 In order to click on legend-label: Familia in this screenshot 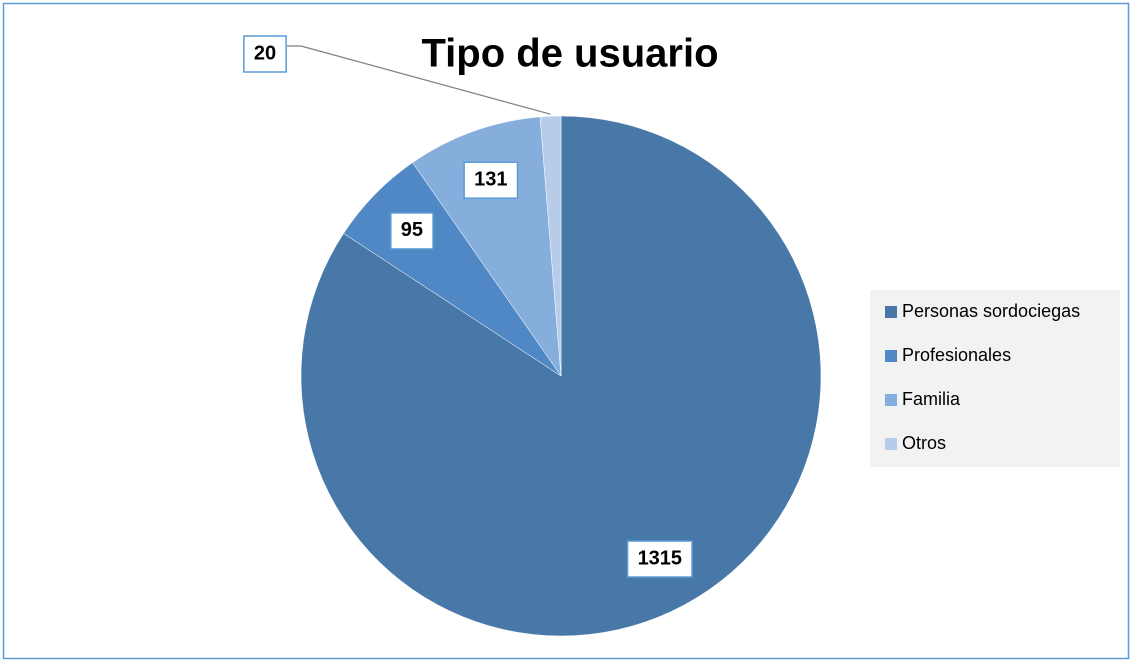, I will do `click(931, 399)`.